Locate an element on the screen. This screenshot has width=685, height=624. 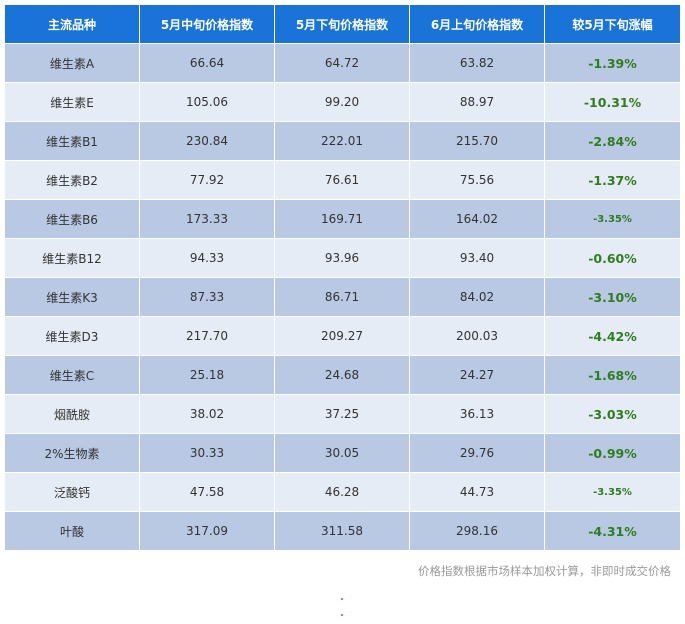
table-row: 维生素B1 230.84 222.01 215.70 -2.84% is located at coordinates (342, 141).